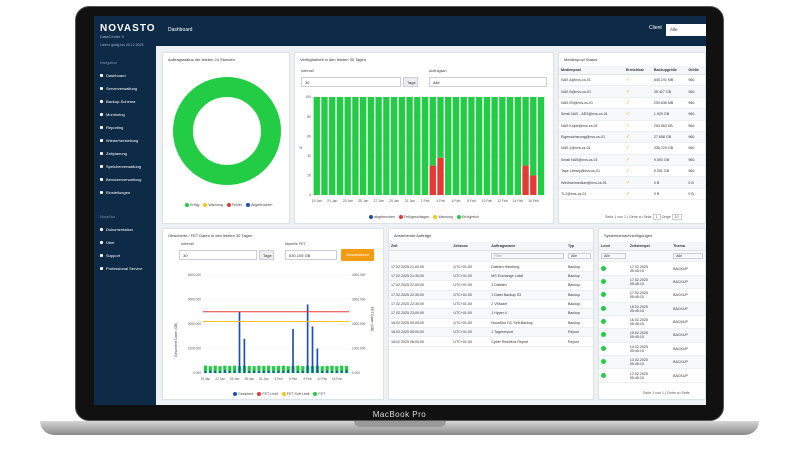 The image size is (799, 450). I want to click on sidebar-item-2: Über, so click(125, 242).